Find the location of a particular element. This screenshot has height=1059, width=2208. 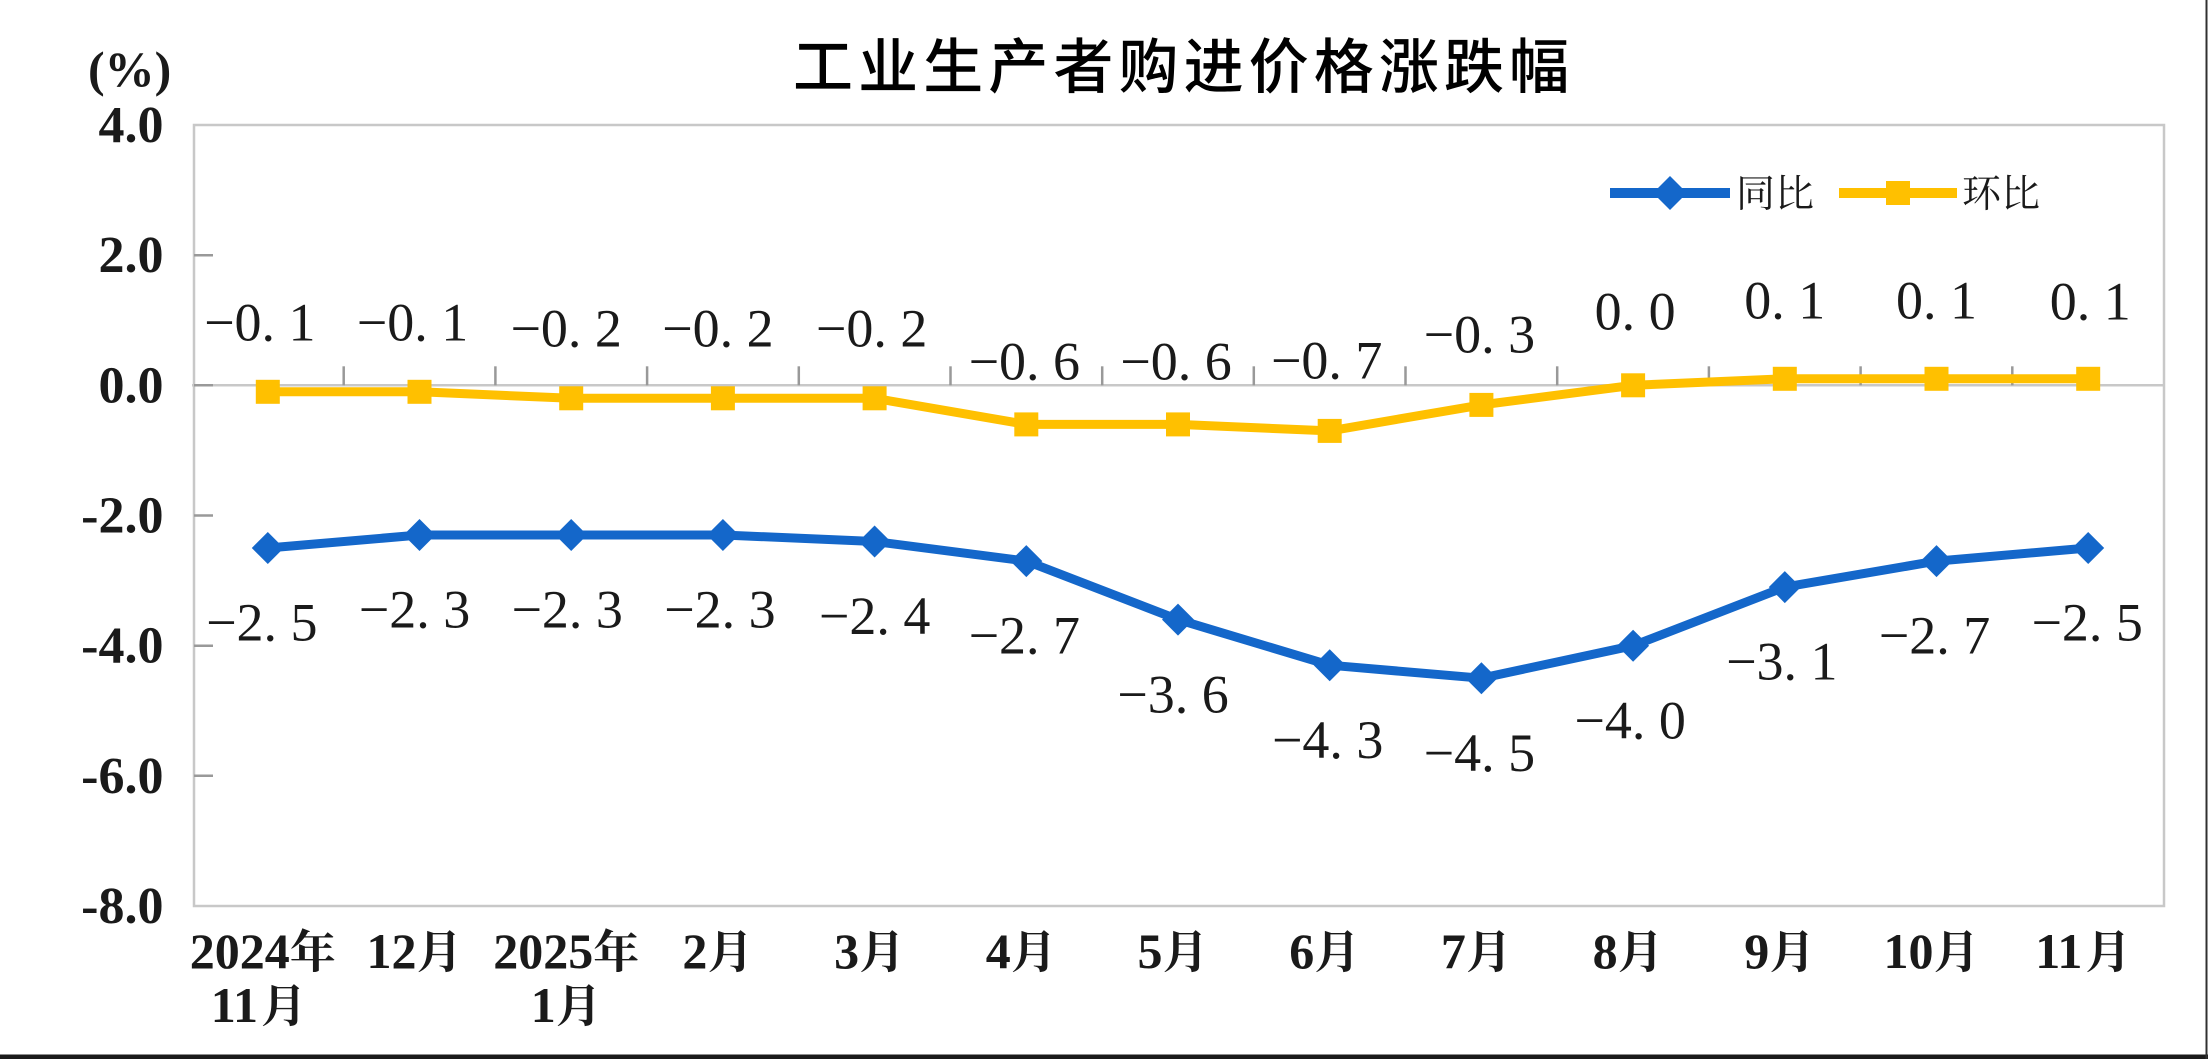

svg-text: 4 is located at coordinates (998, 951).